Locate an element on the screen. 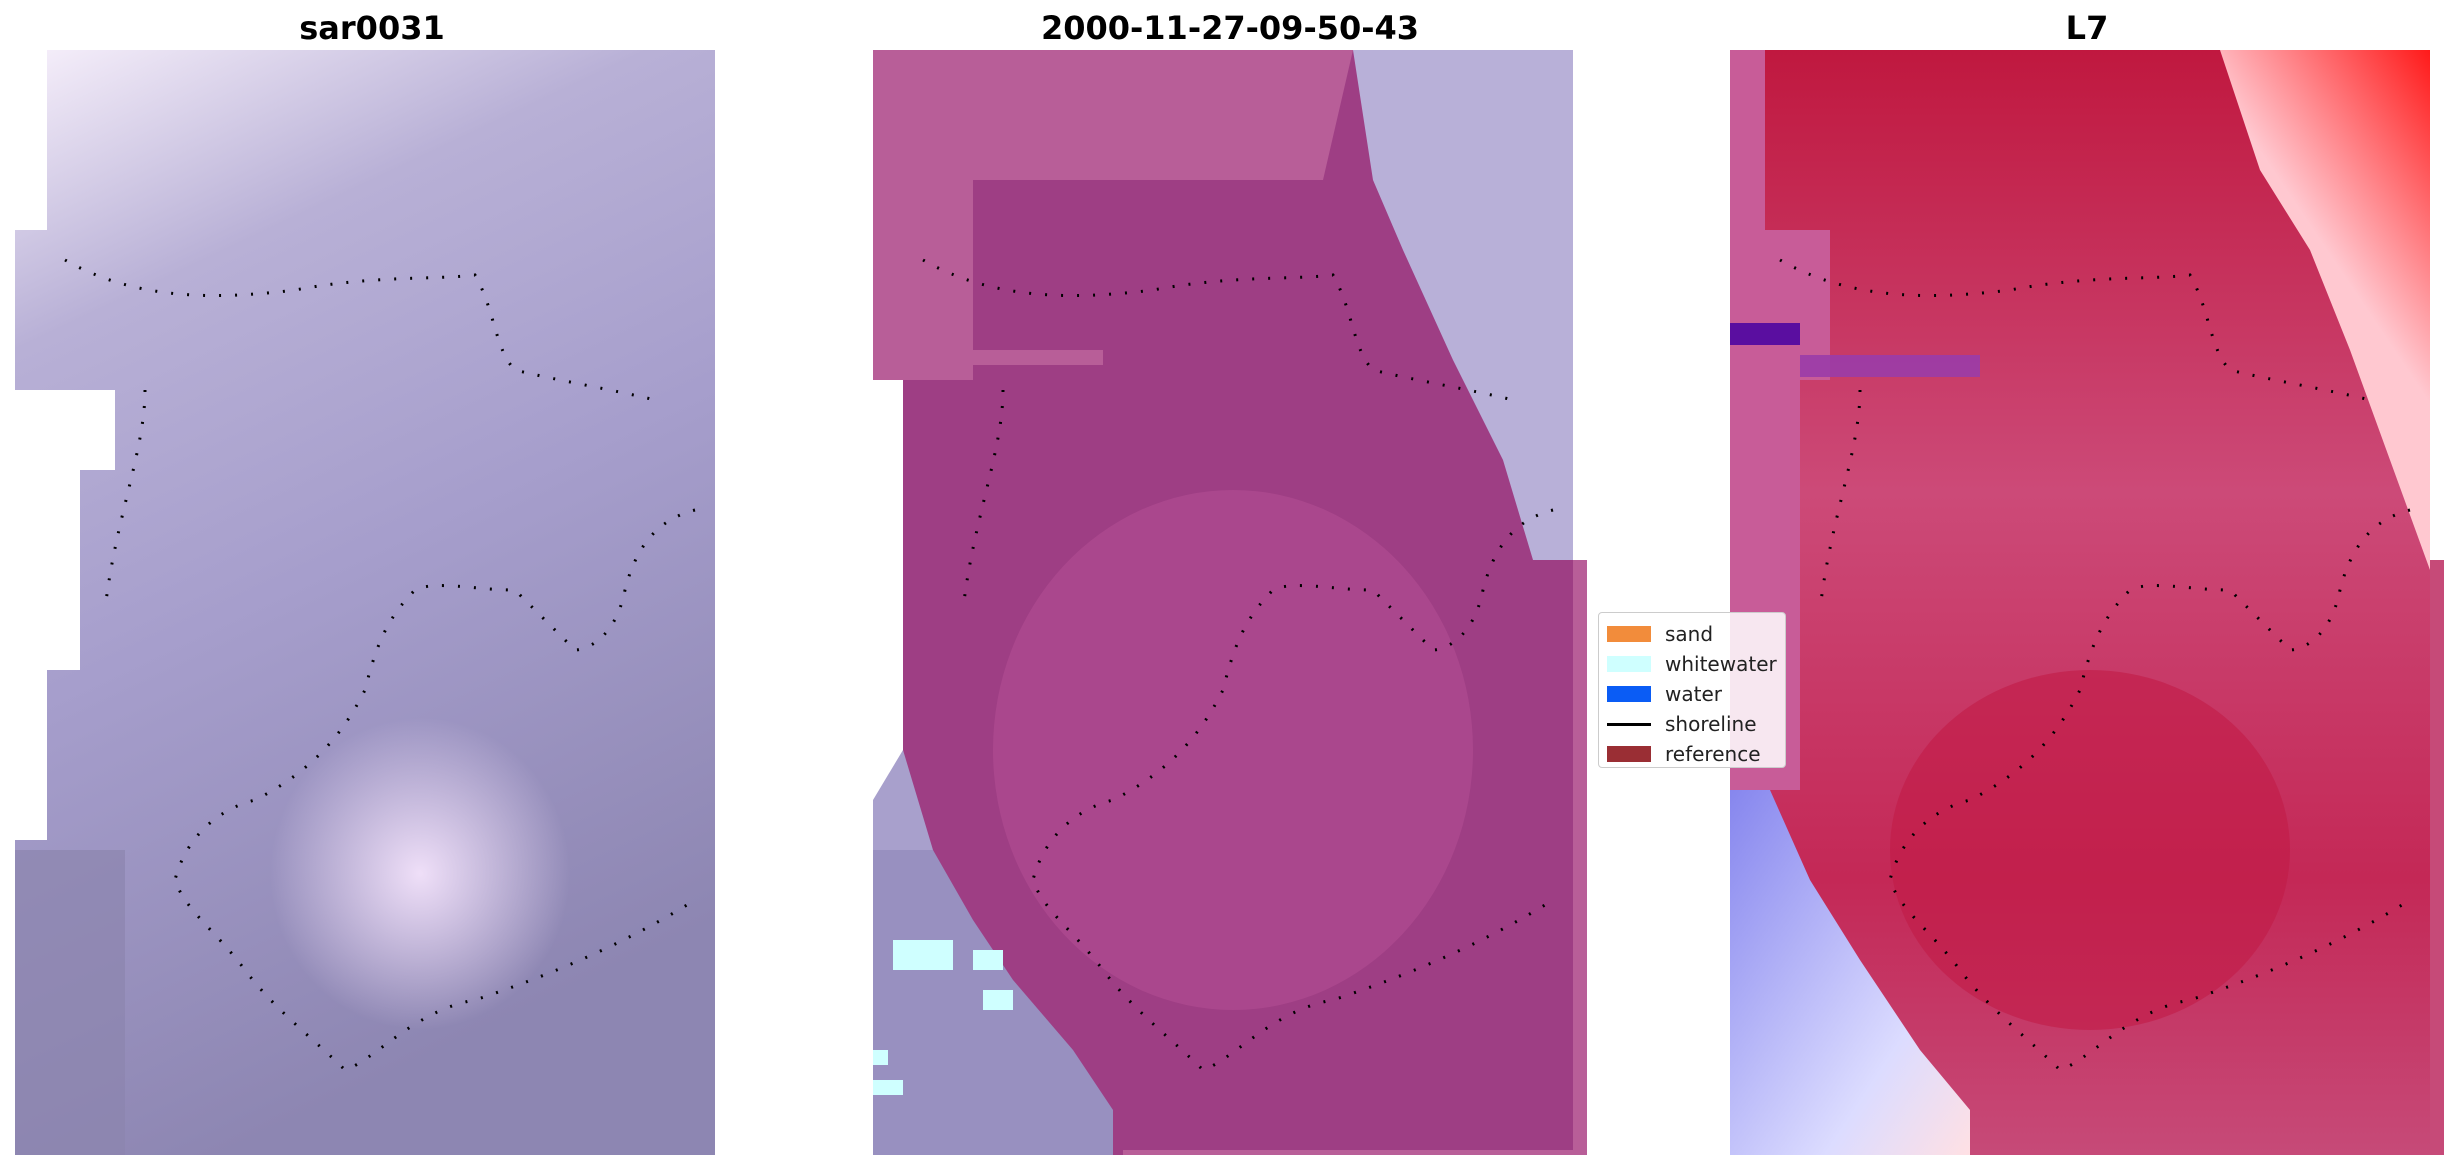  panel-title-date: 2000-11-27-09-50-43 is located at coordinates (1230, 28).